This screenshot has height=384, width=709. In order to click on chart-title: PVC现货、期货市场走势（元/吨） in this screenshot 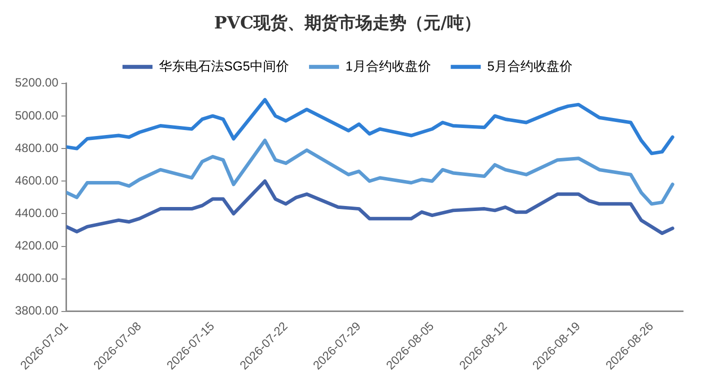, I will do `click(347, 24)`.